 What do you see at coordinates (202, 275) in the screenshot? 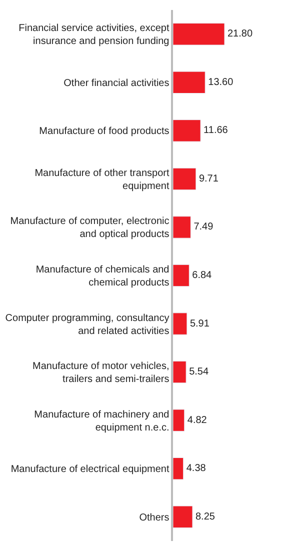
I see `data-label: 6.84` at bounding box center [202, 275].